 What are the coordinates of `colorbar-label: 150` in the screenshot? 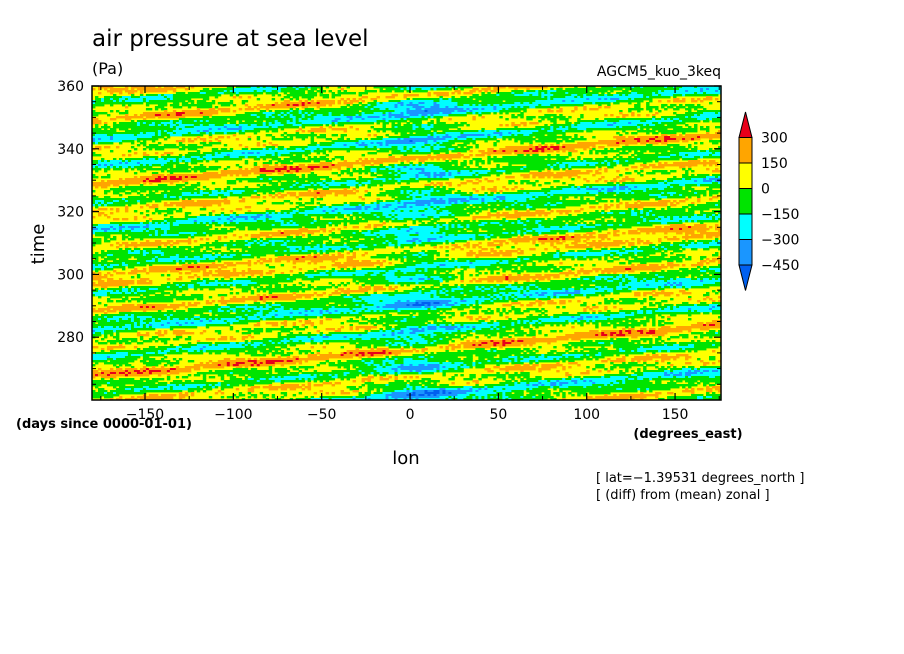 It's located at (774, 164).